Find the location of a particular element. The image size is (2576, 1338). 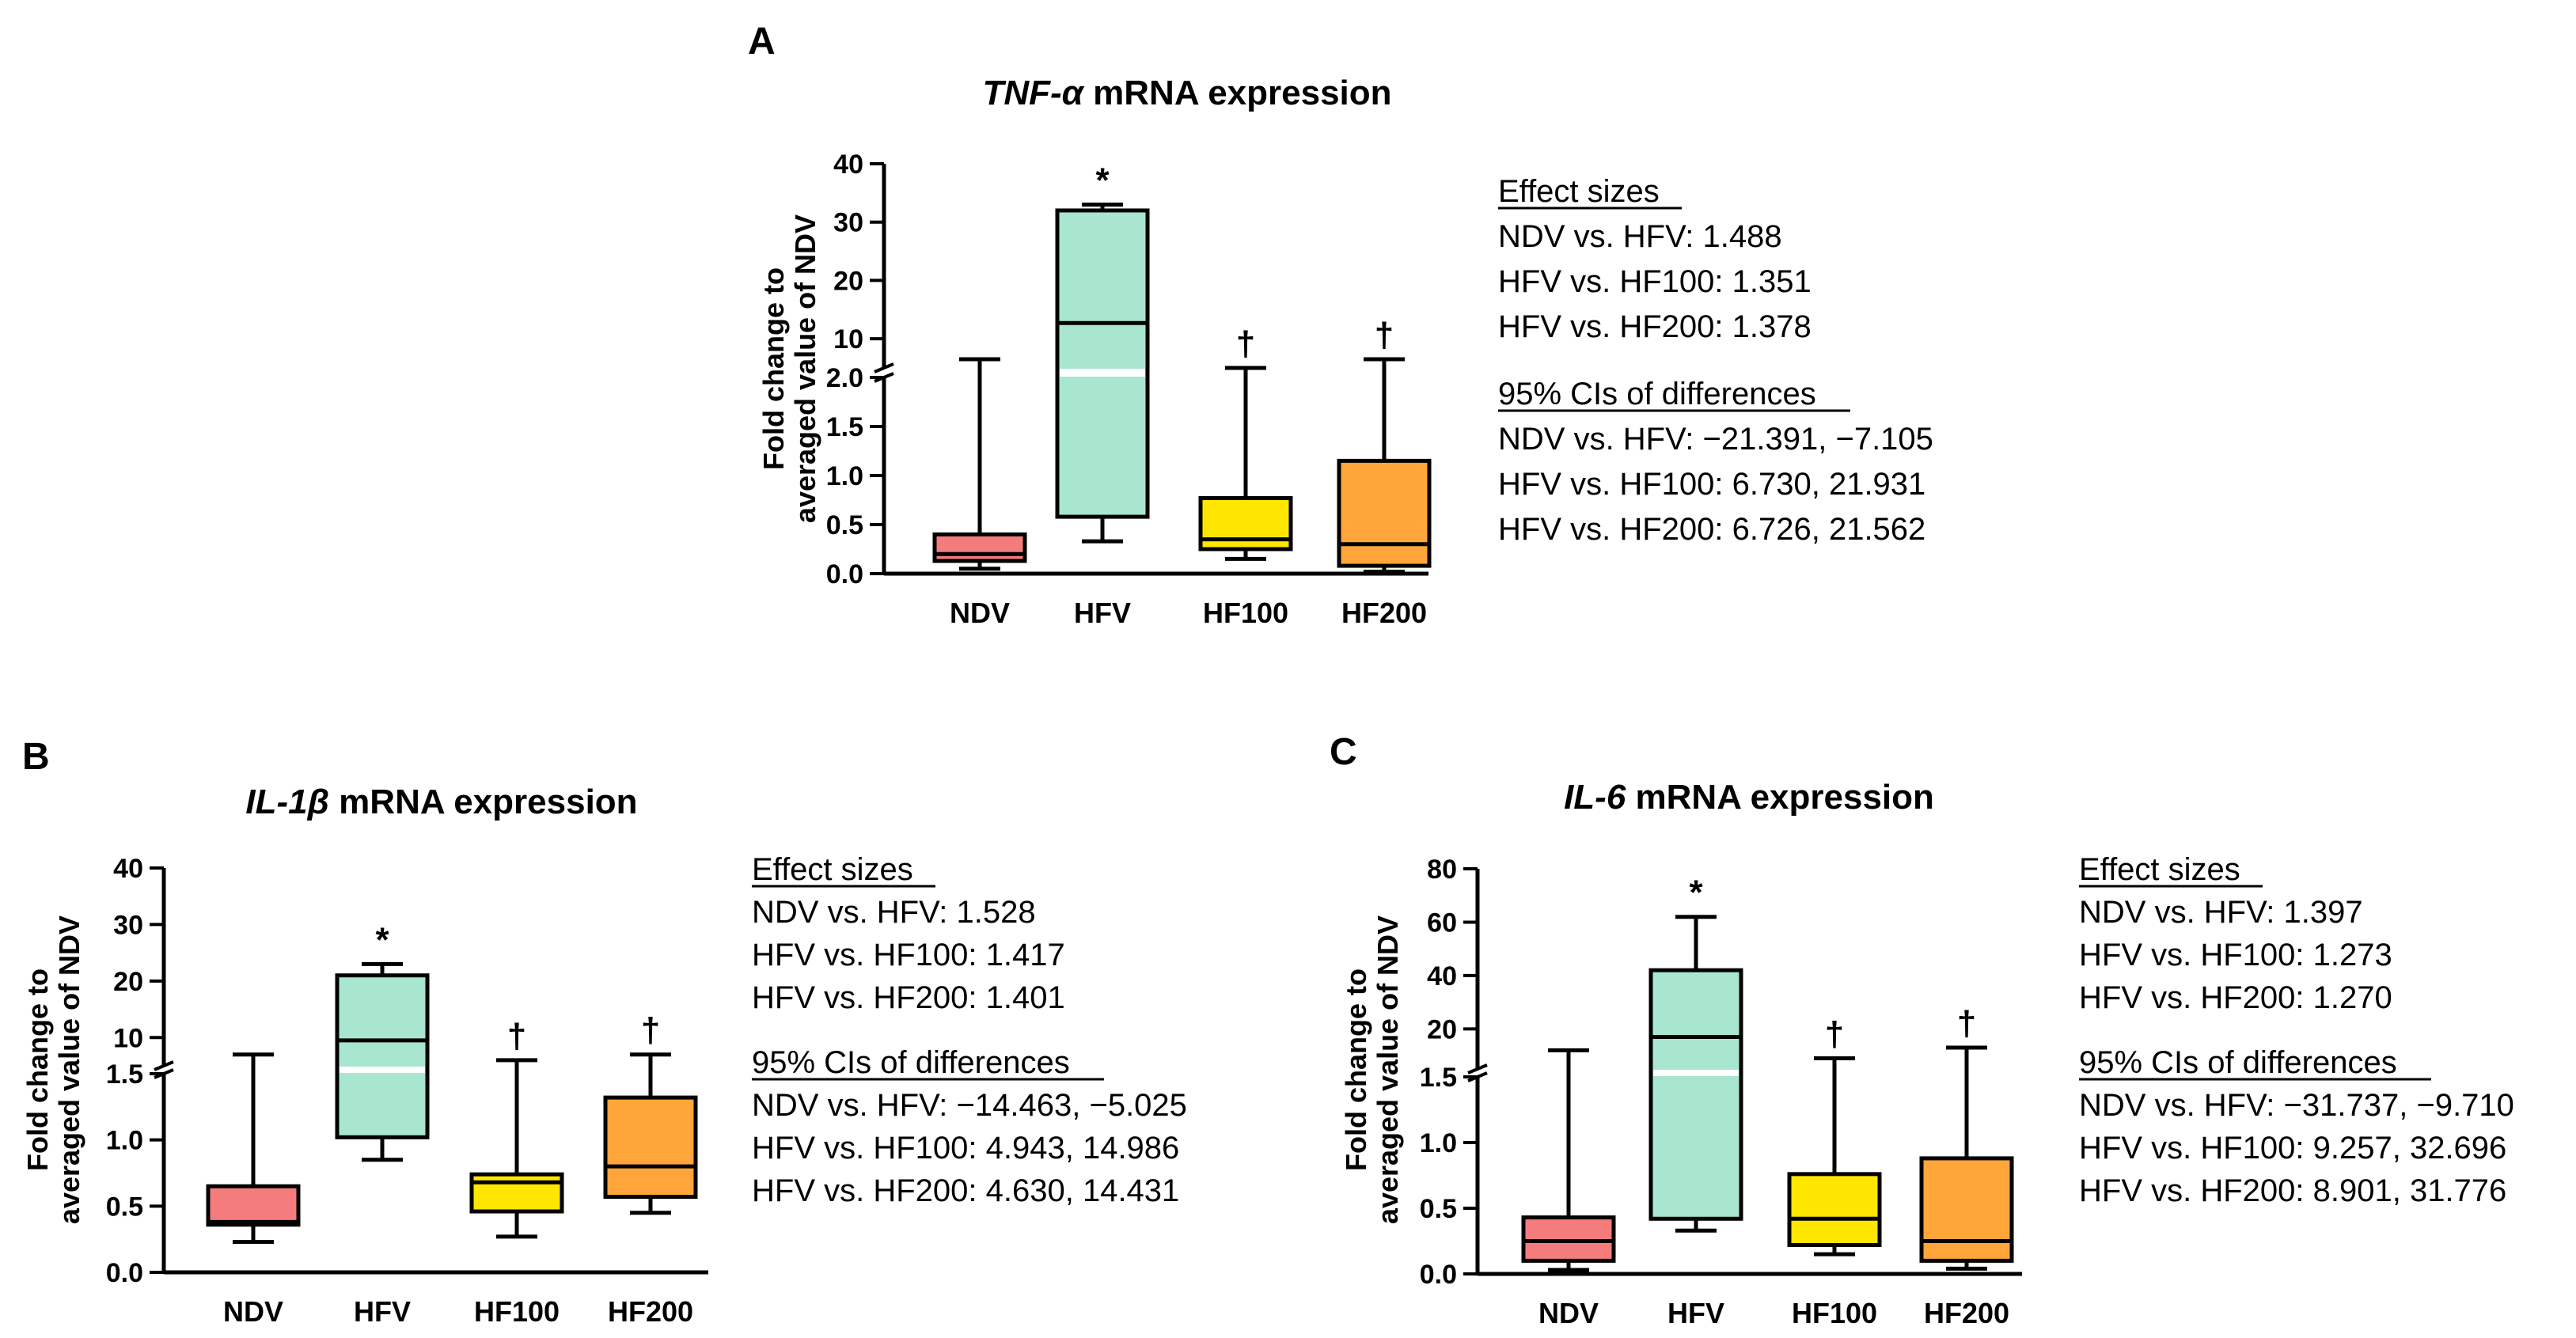

effect-size-line: HFV vs. HF200: 1.401 is located at coordinates (908, 998).